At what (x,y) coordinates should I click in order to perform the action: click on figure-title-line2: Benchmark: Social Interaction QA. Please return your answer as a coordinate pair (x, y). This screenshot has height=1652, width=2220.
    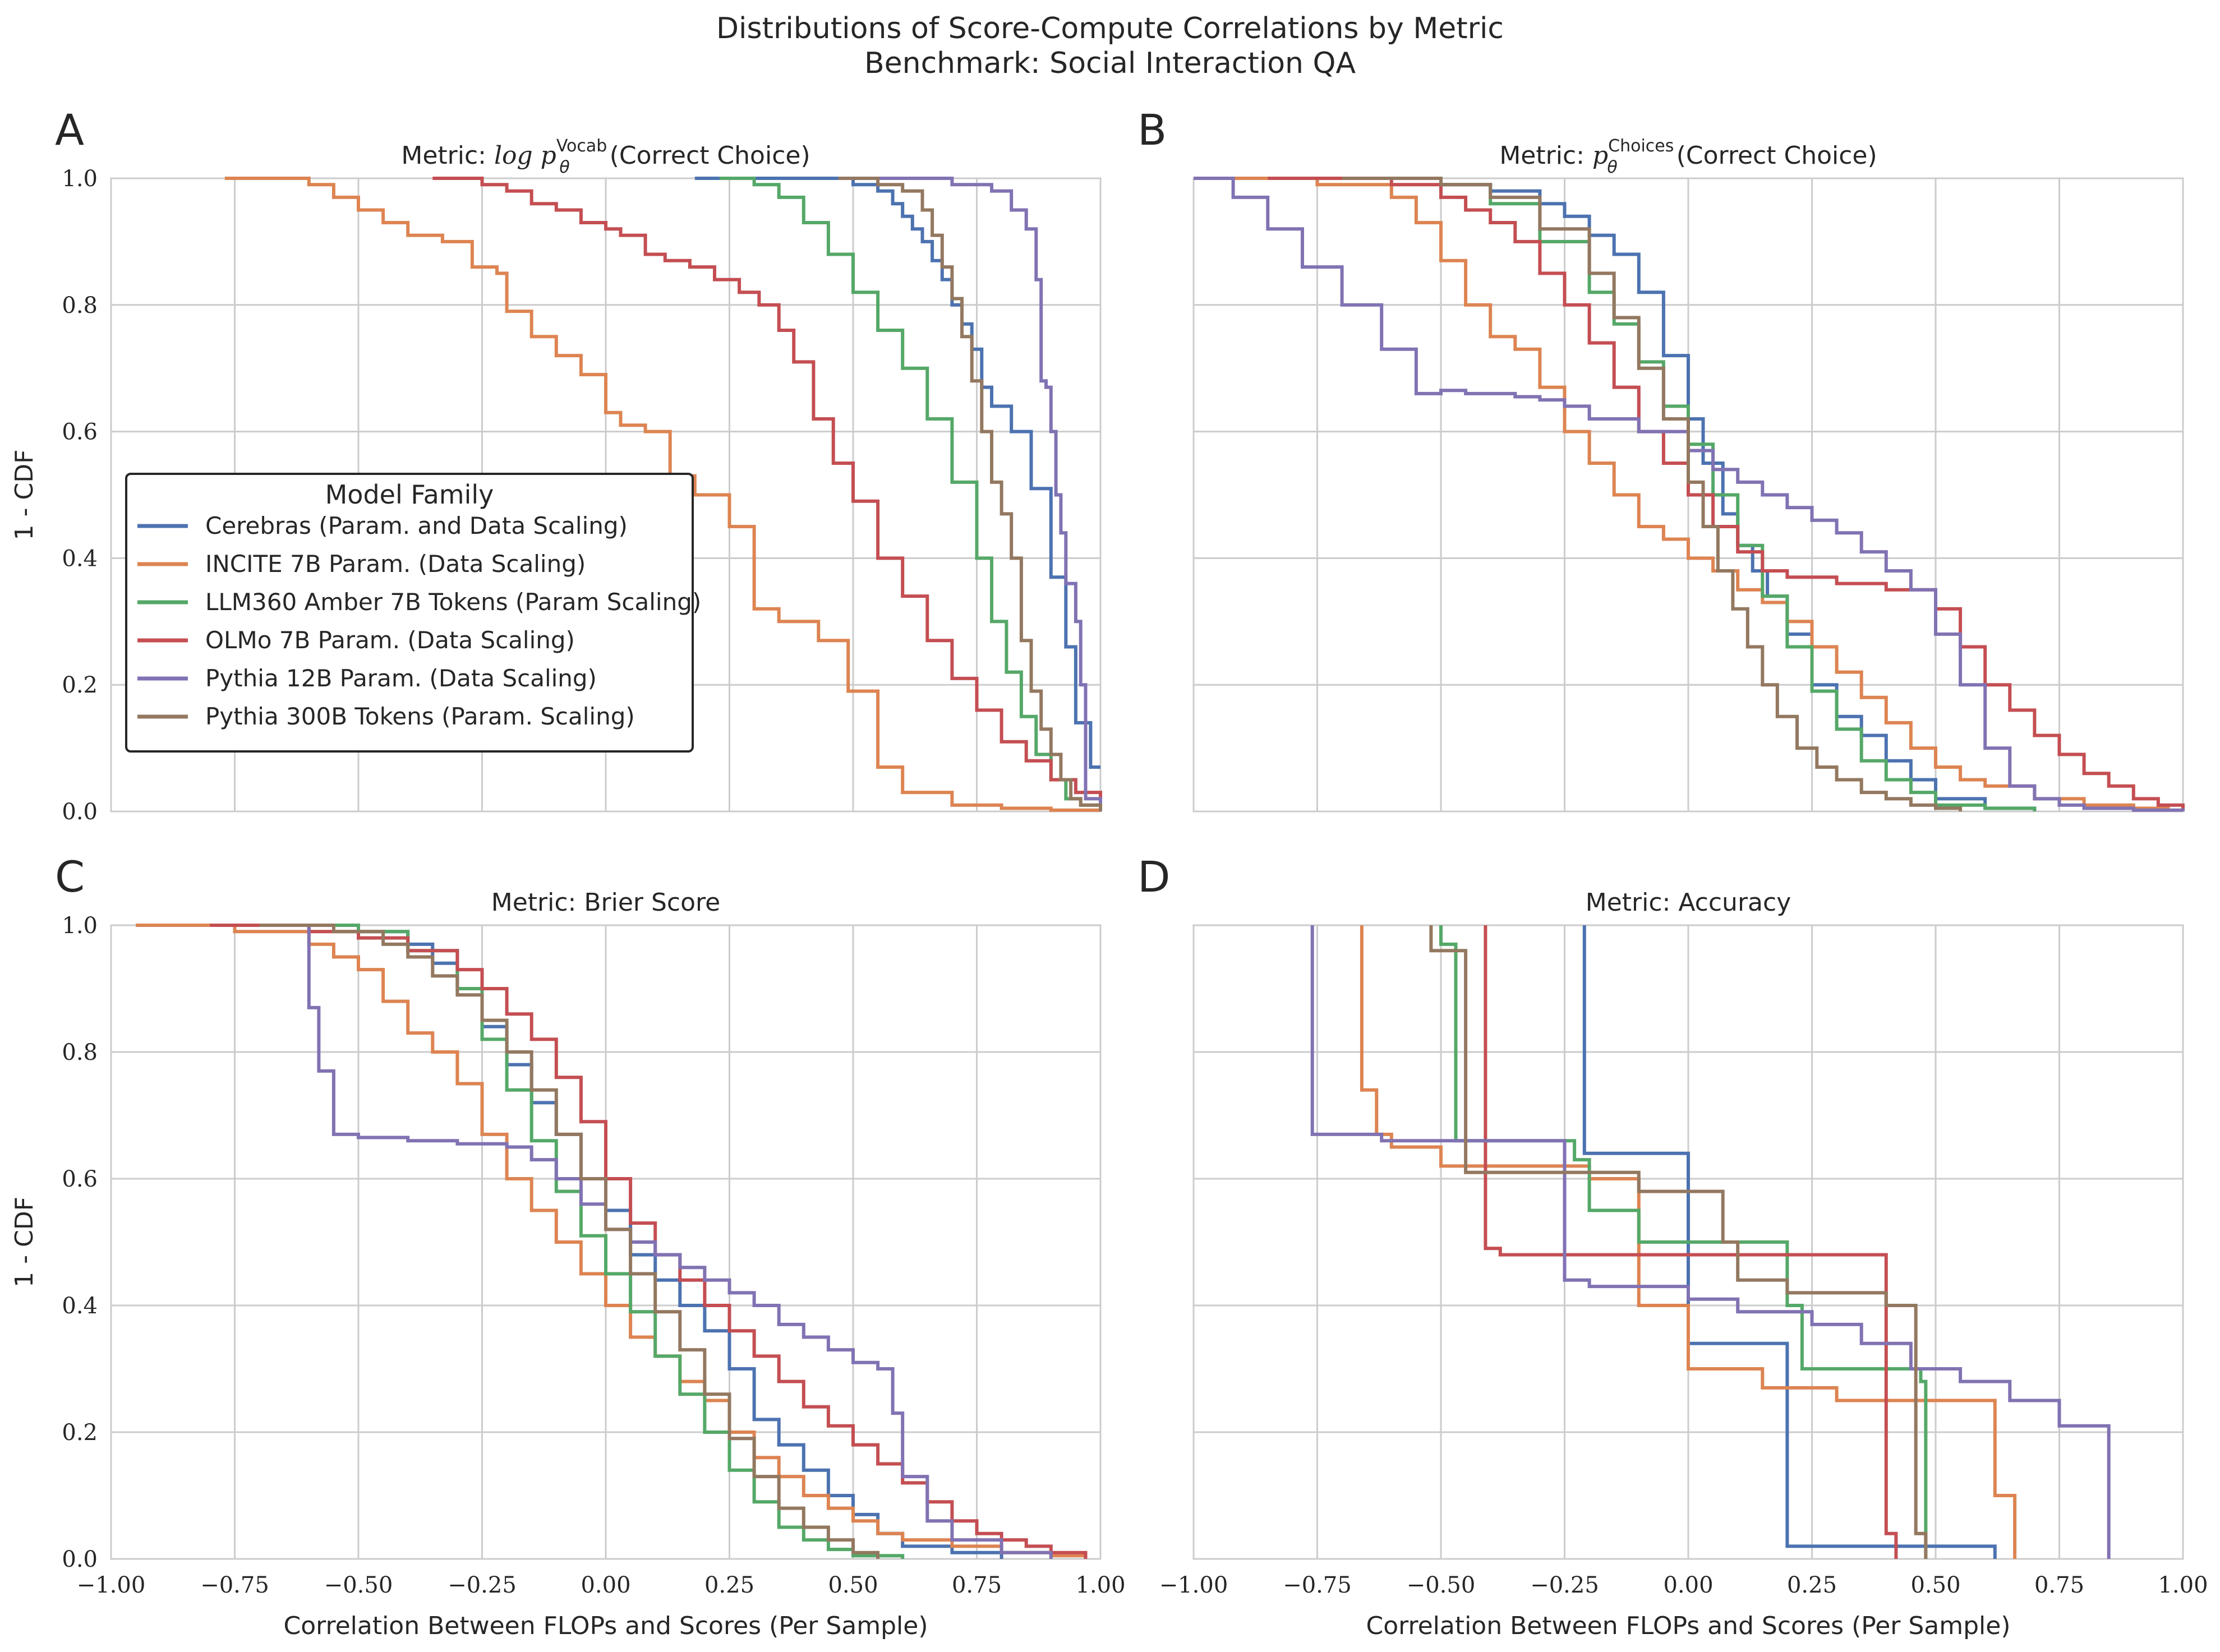
    Looking at the image, I should click on (1110, 63).